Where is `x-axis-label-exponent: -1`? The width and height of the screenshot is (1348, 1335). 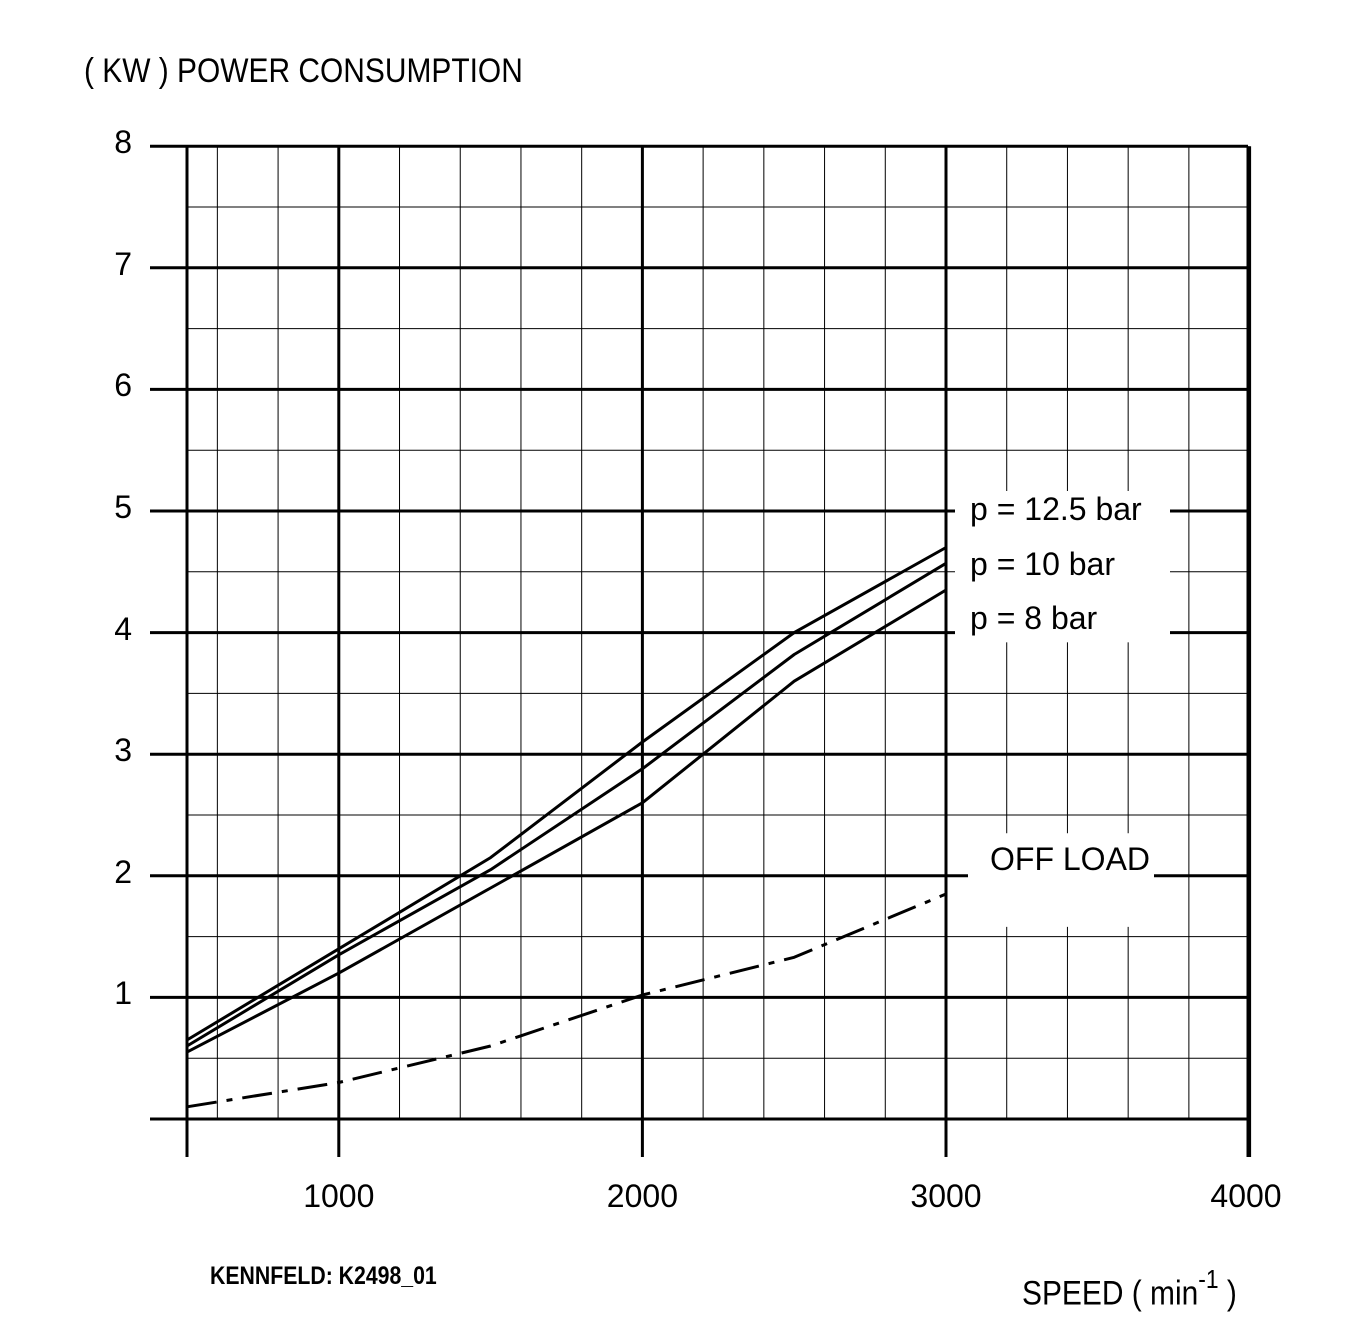 x-axis-label-exponent: -1 is located at coordinates (1208, 1279).